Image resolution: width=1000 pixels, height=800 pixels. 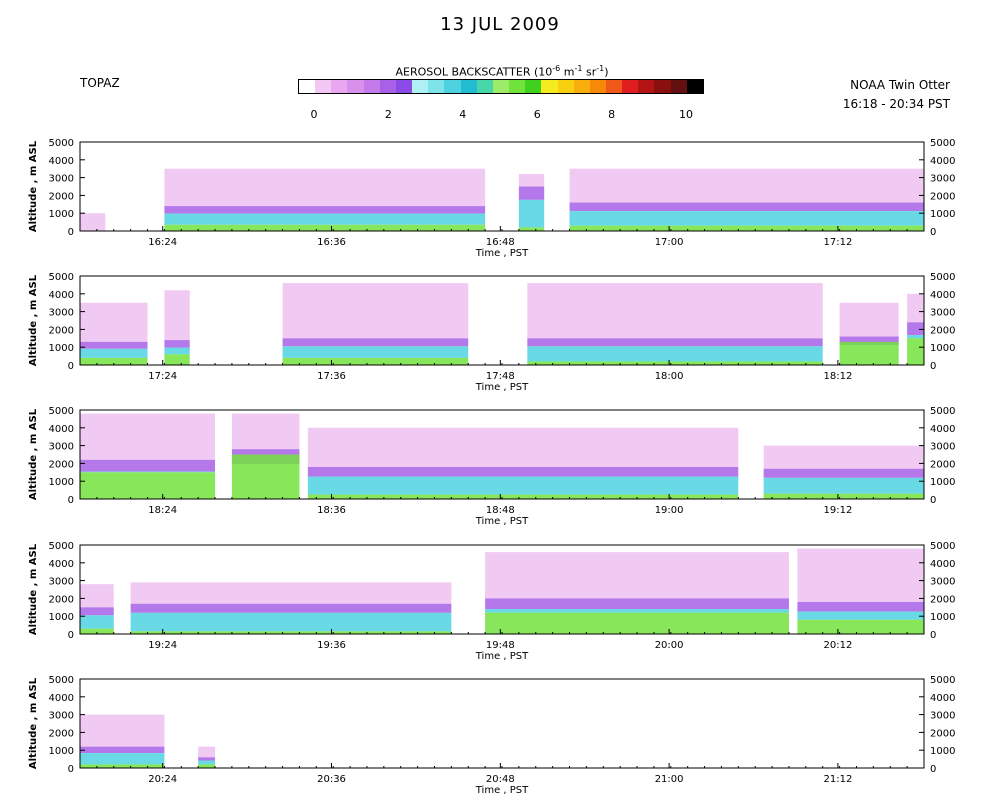 I want to click on colorbar-tick-label: 10, so click(x=686, y=114).